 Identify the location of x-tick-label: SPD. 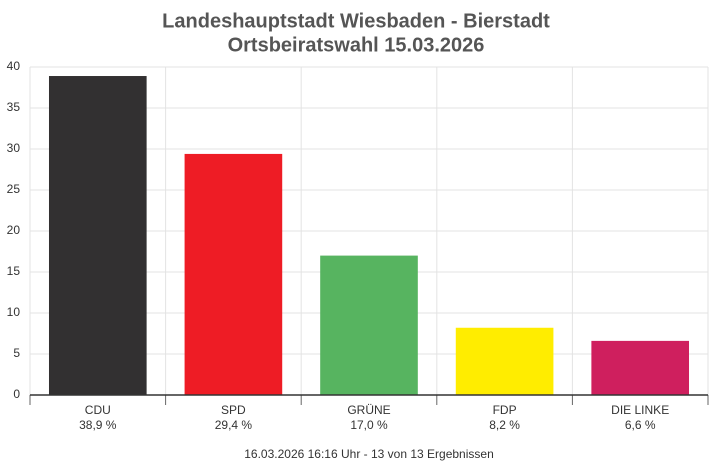
(233, 410).